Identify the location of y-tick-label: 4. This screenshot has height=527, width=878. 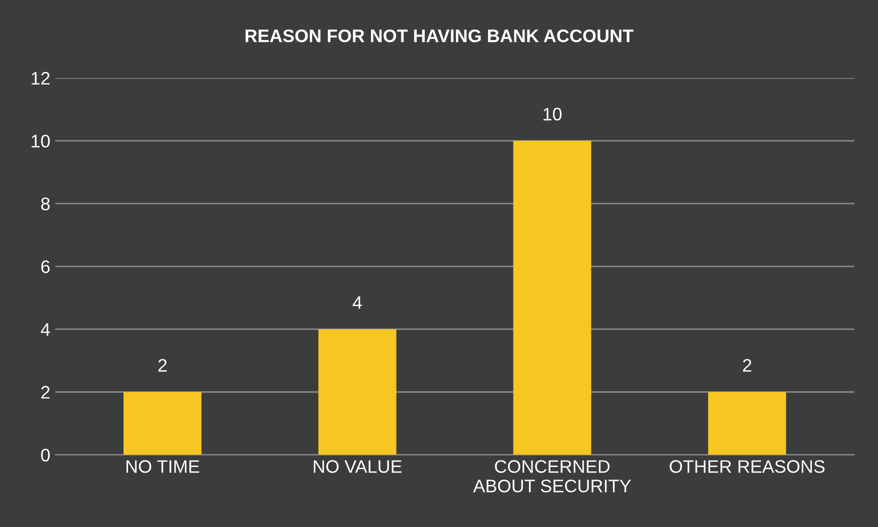
(45, 329).